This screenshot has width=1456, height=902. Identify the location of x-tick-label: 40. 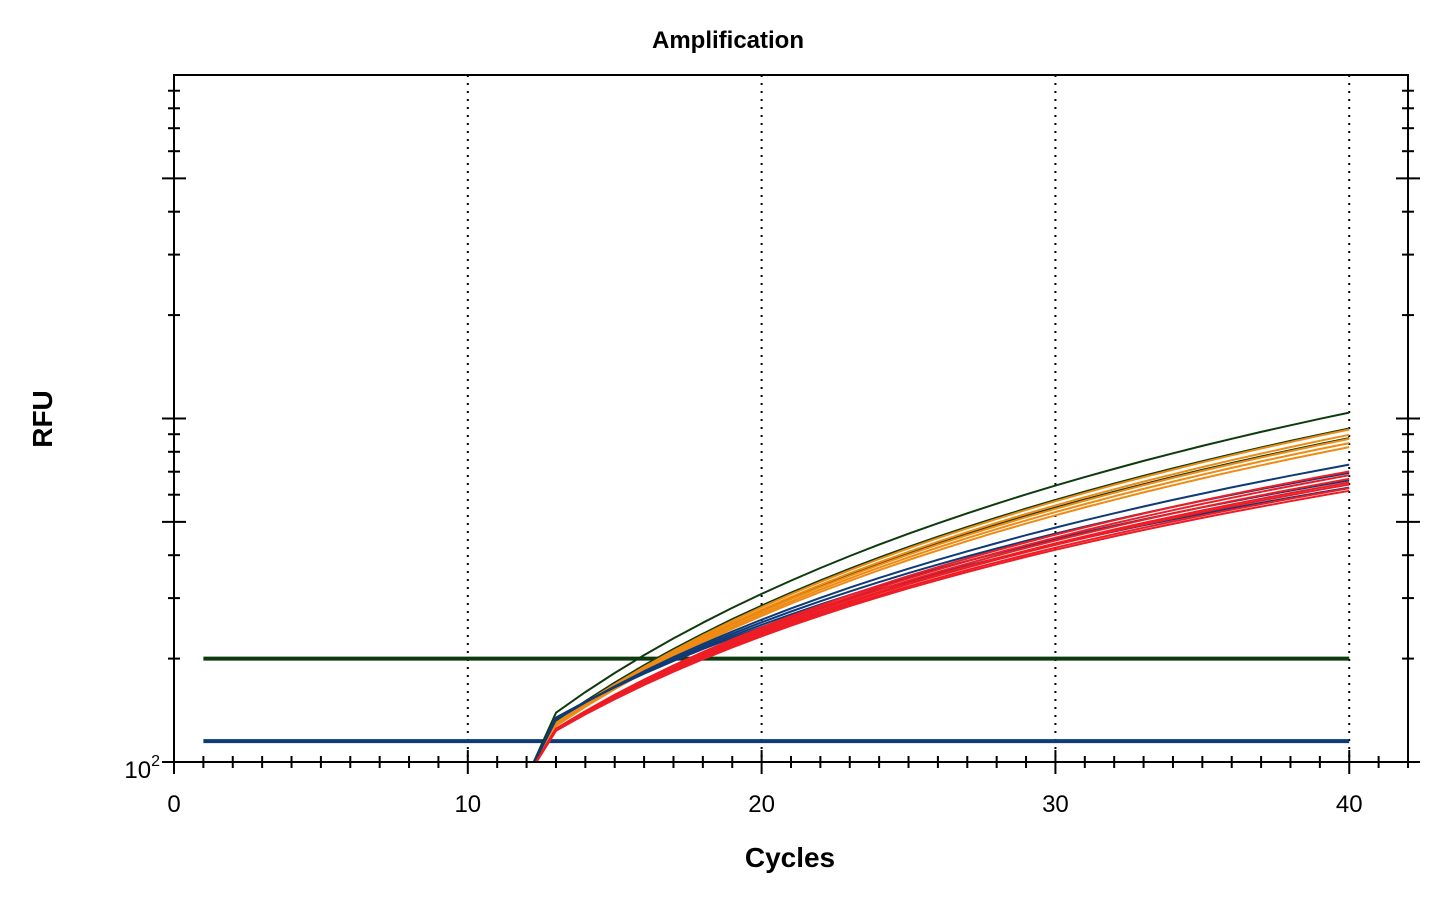
(1349, 804).